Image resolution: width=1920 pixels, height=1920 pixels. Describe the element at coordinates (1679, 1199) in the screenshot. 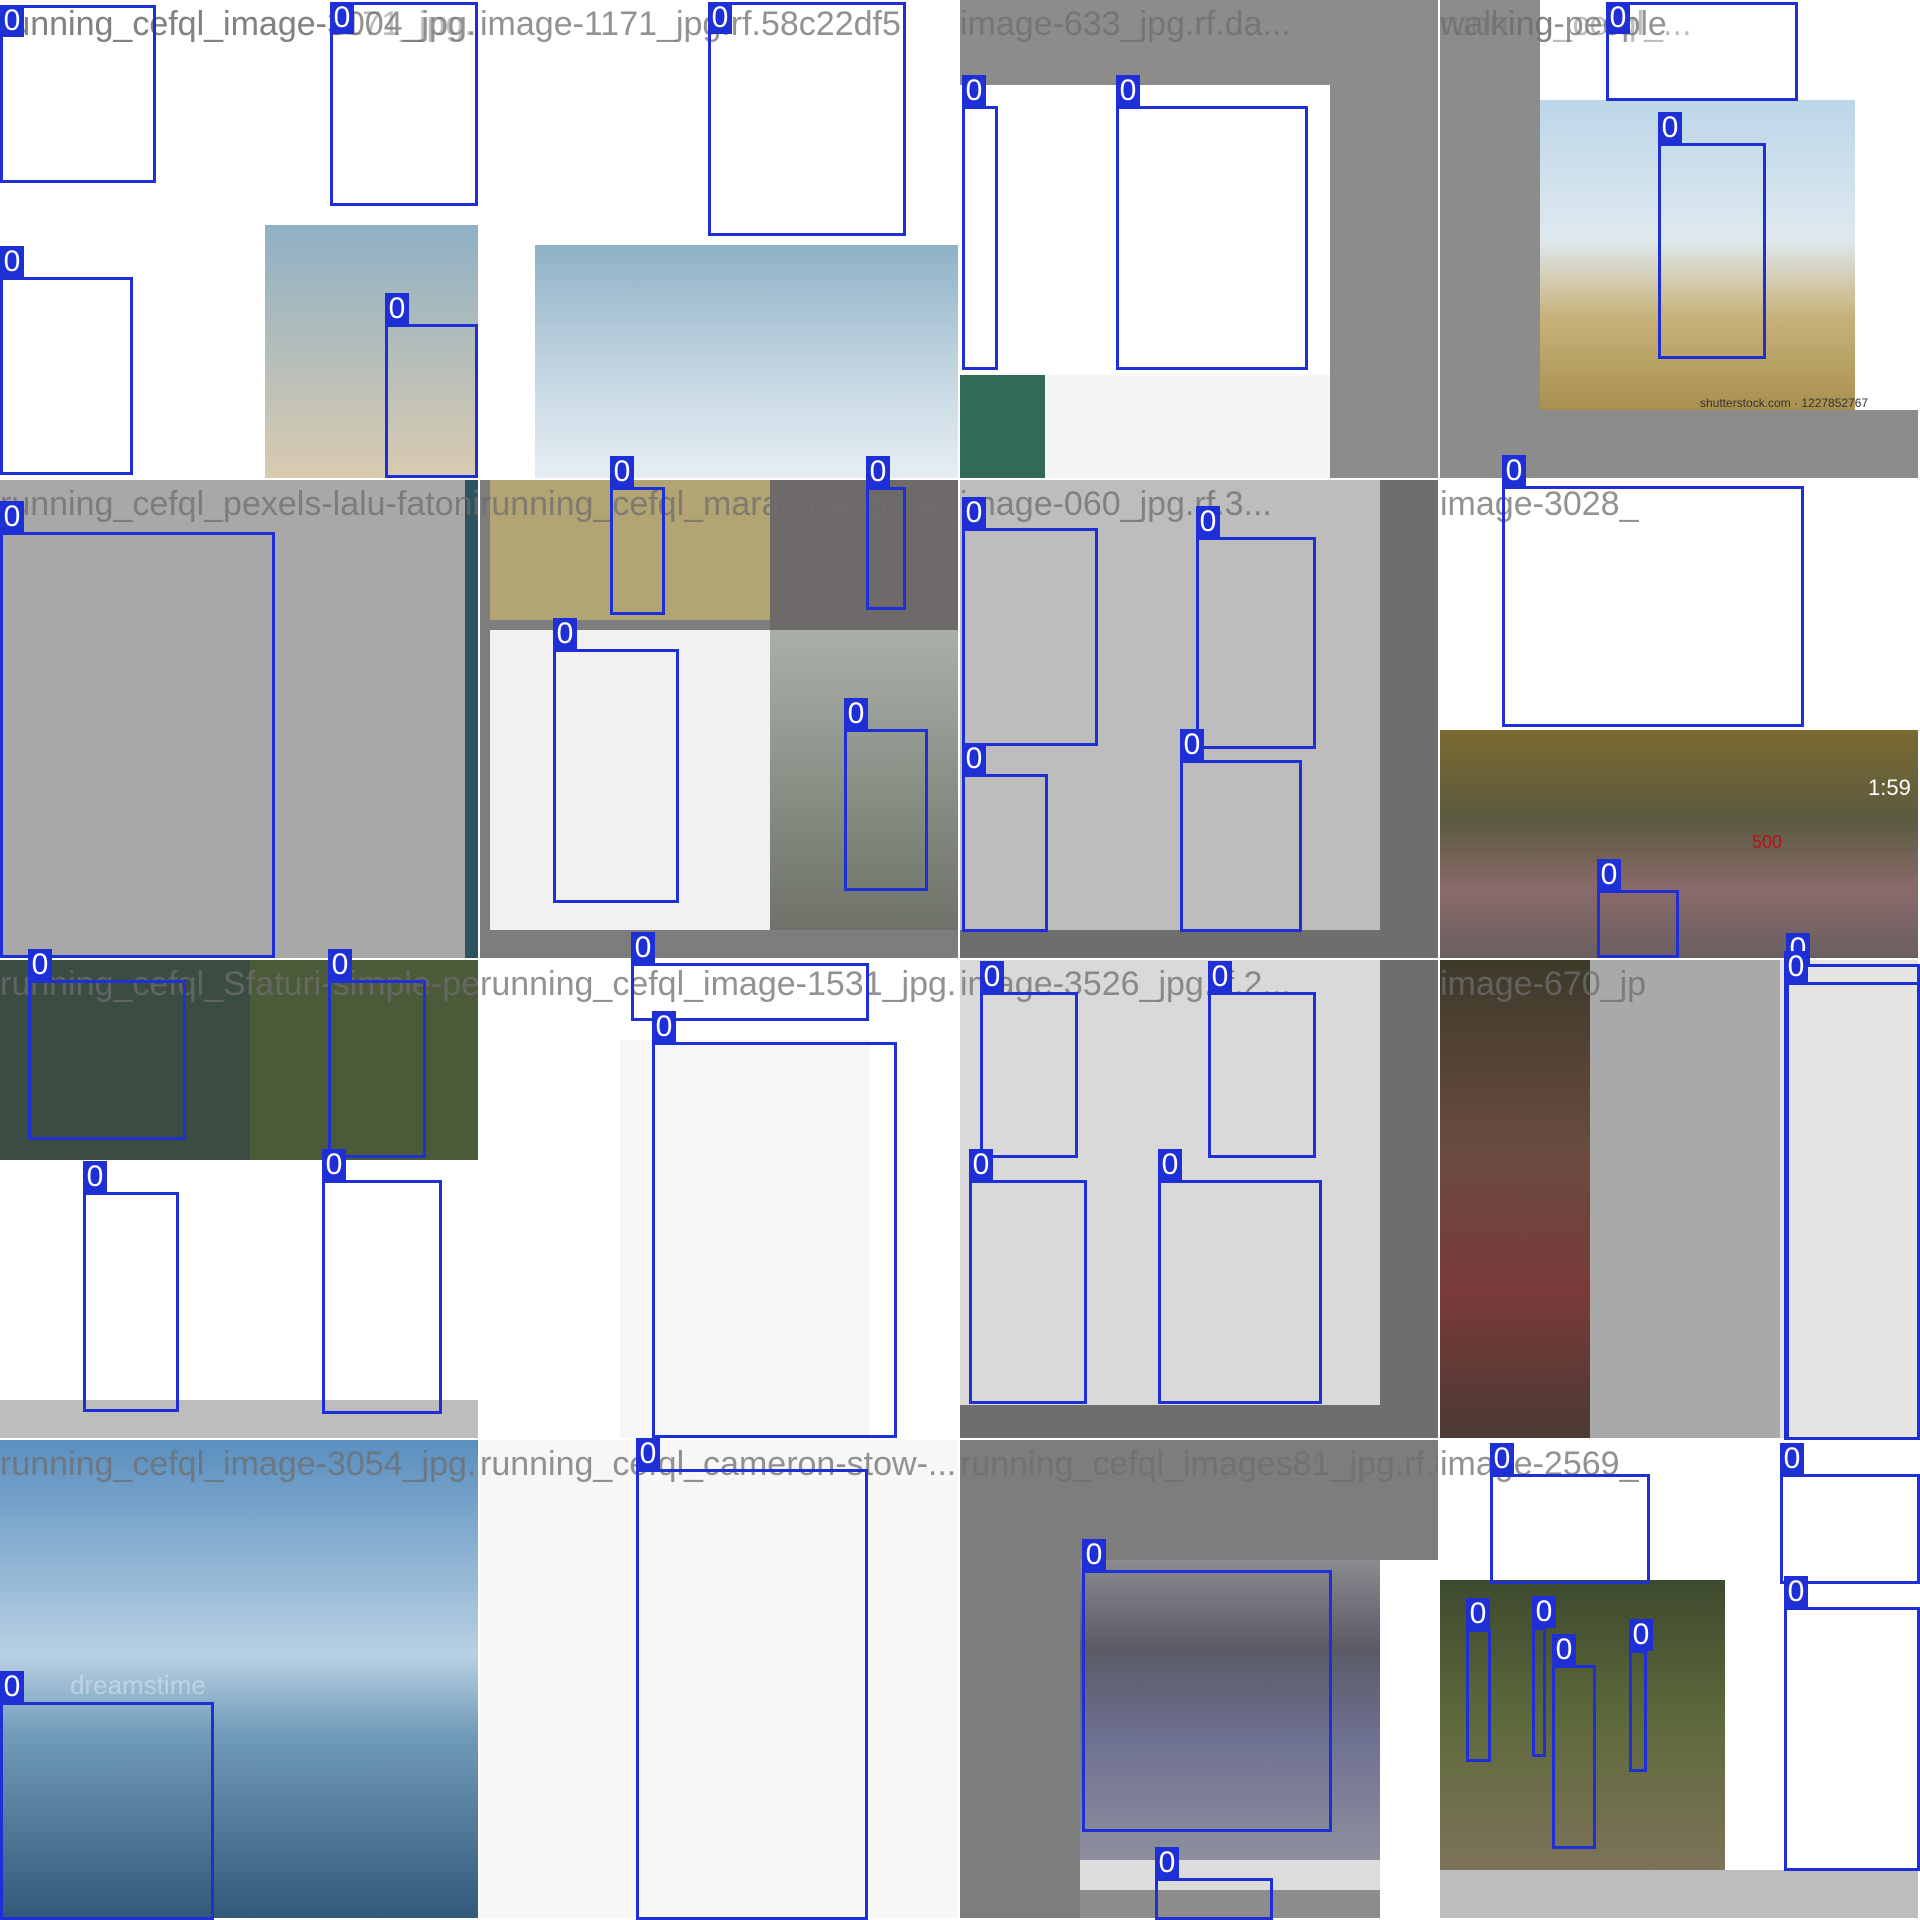

I see `mosaic-tile: image-670_jp` at that location.